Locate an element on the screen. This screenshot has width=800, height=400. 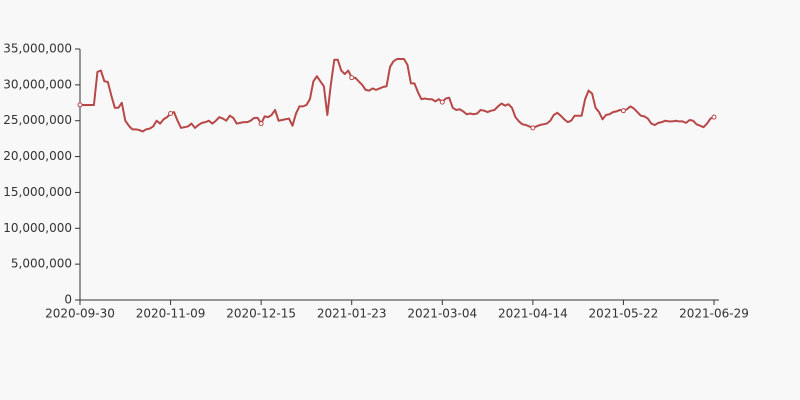
y-tick-label: 0 is located at coordinates (68, 300).